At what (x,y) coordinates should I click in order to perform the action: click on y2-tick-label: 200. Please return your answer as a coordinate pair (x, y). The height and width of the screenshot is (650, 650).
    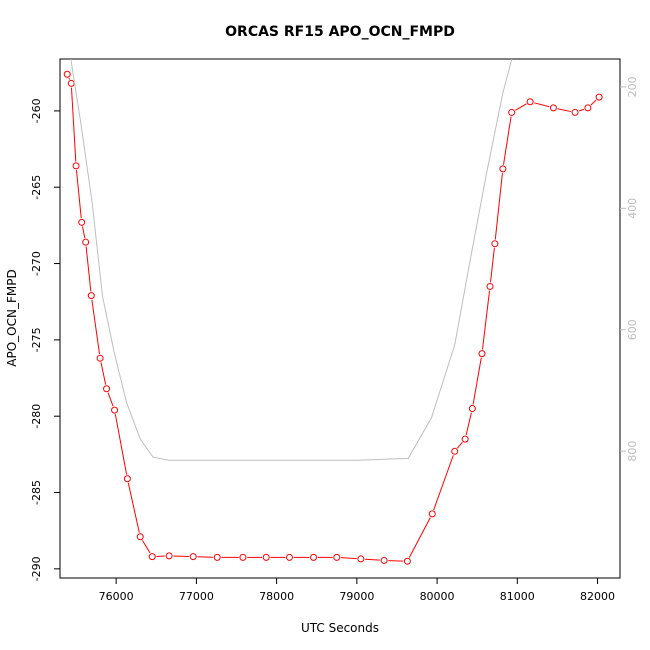
    Looking at the image, I should click on (632, 86).